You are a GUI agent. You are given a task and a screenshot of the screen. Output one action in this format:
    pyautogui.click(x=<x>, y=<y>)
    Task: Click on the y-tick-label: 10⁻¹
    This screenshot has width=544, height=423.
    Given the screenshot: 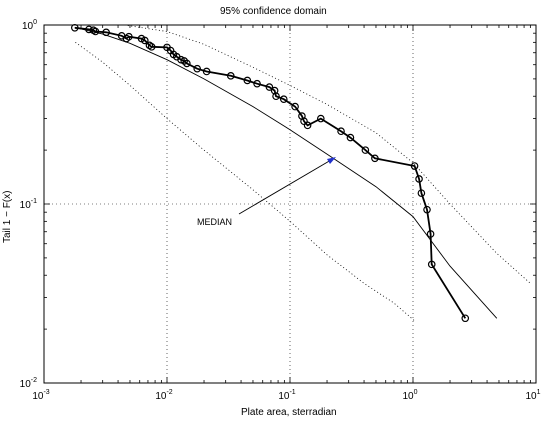 What is the action you would take?
    pyautogui.click(x=28, y=204)
    